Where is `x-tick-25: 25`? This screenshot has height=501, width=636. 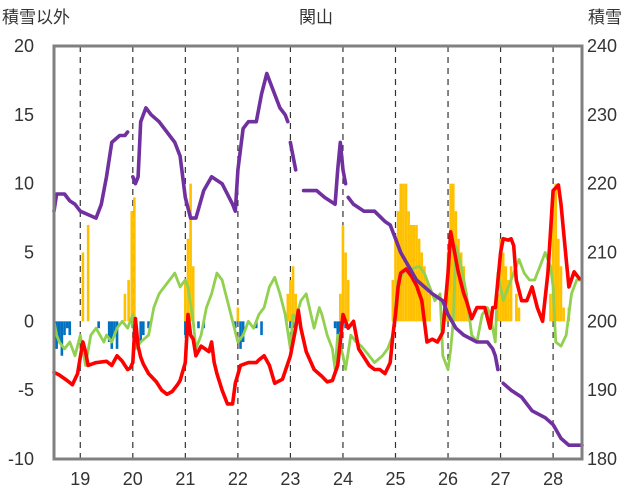 x-tick-25: 25 is located at coordinates (395, 479).